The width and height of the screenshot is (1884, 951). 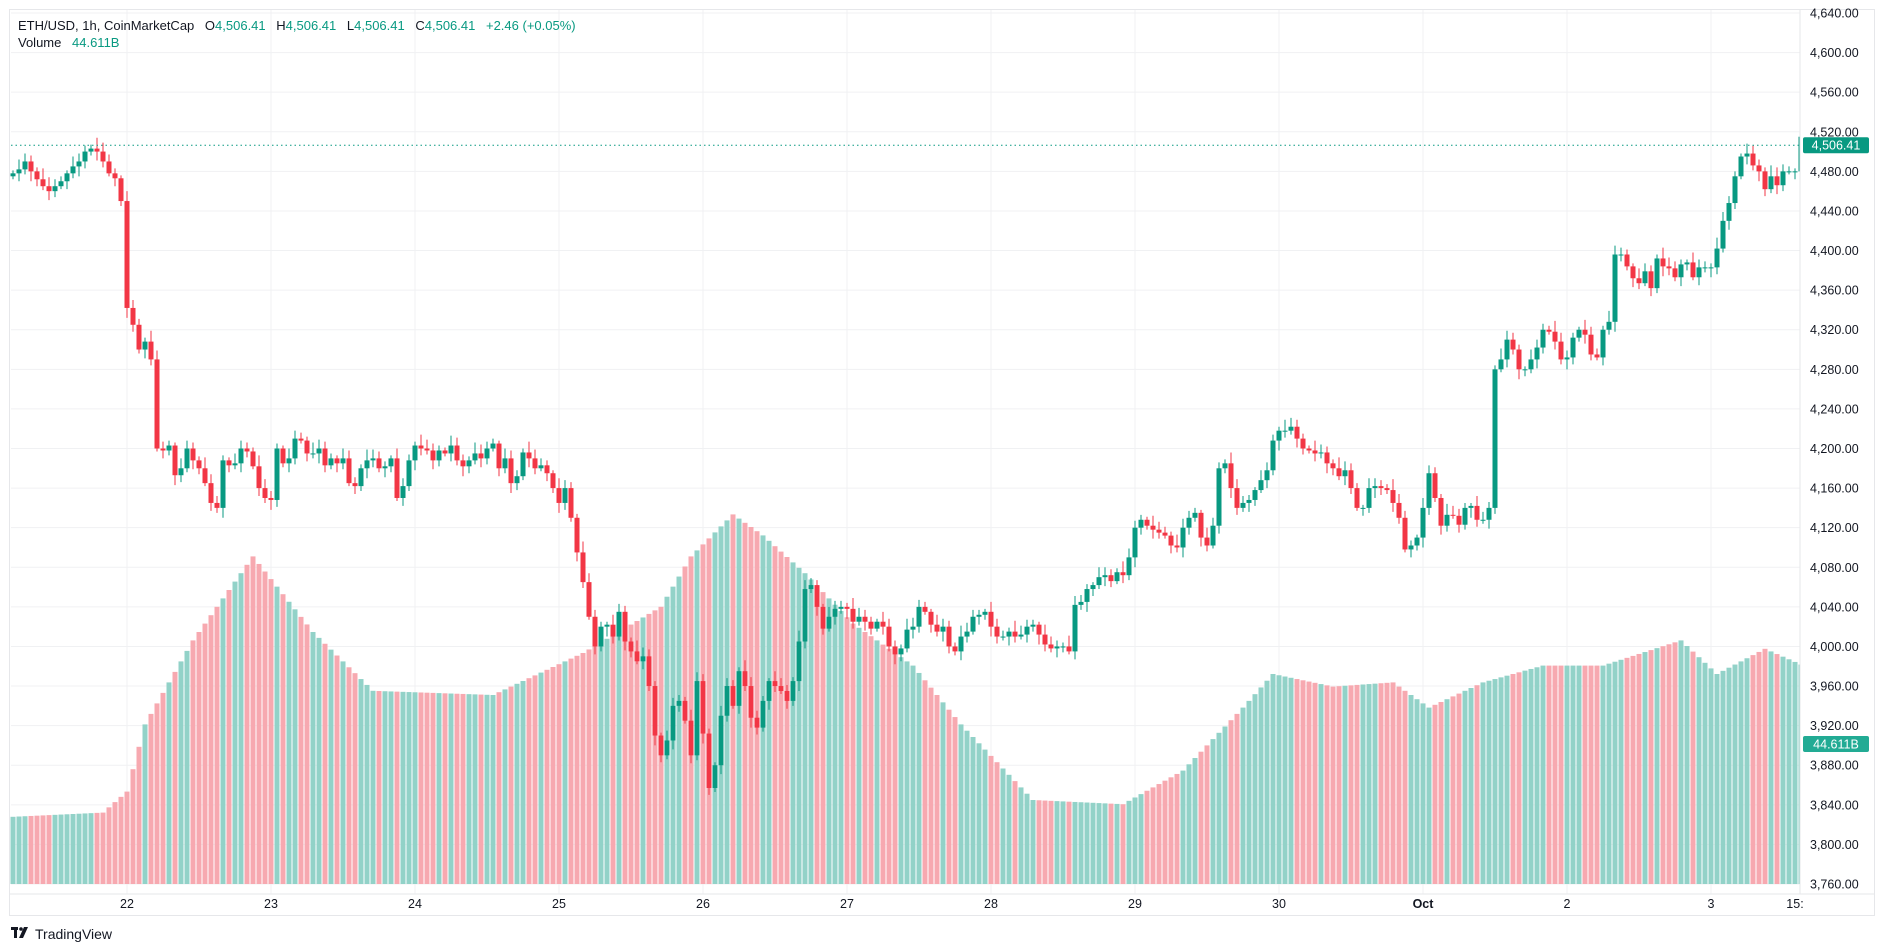 What do you see at coordinates (530, 25) in the screenshot?
I see `change-value: +2.46 (+0.05%)` at bounding box center [530, 25].